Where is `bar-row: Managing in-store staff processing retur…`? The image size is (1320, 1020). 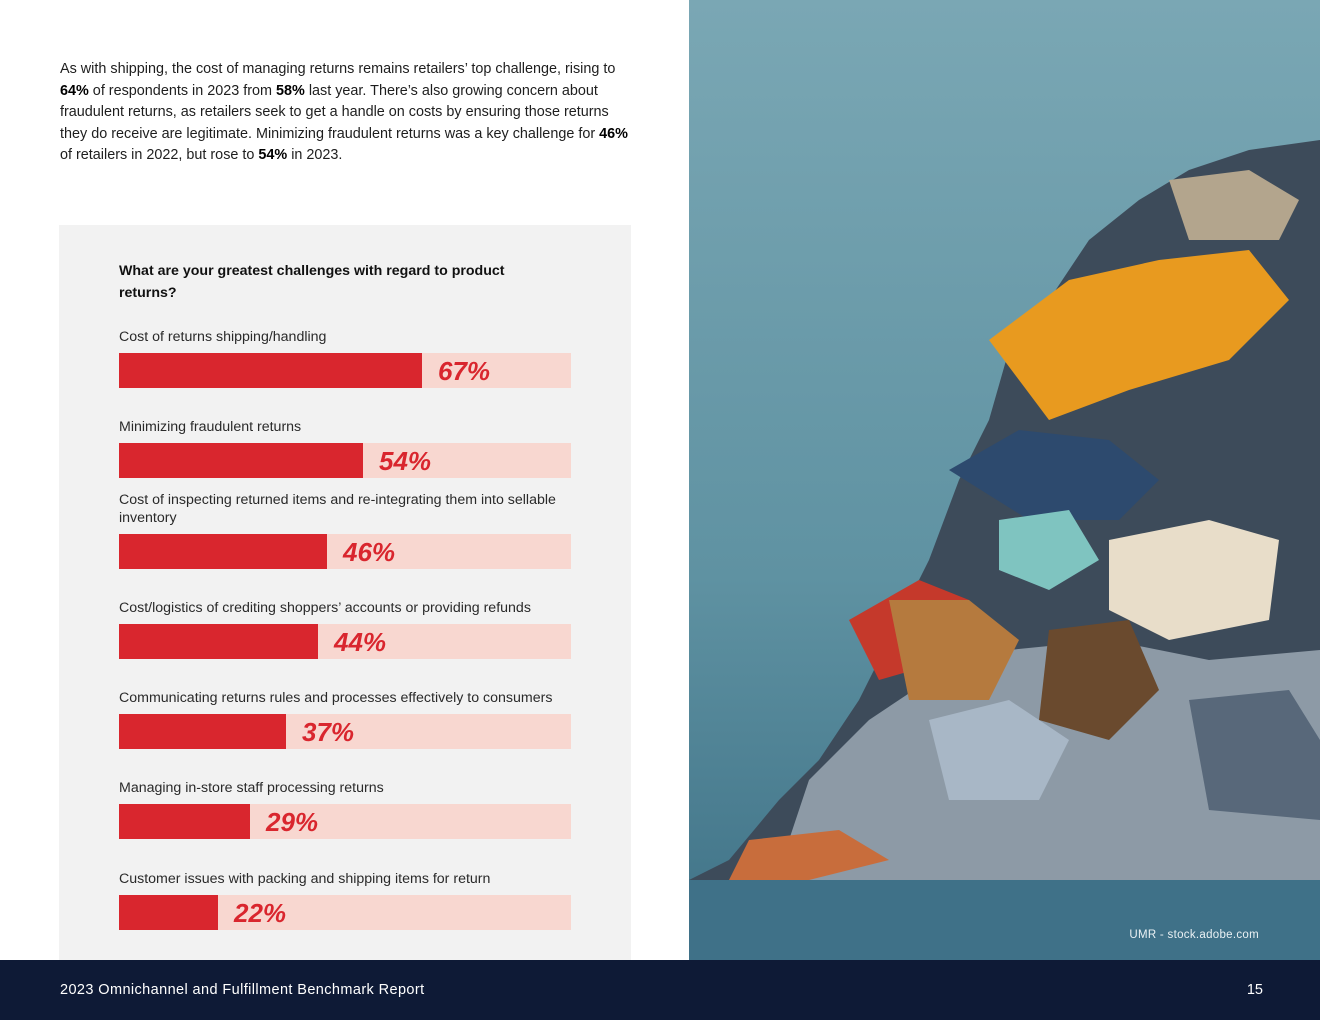
bar-row: Managing in-store staff processing retur… is located at coordinates (345, 794).